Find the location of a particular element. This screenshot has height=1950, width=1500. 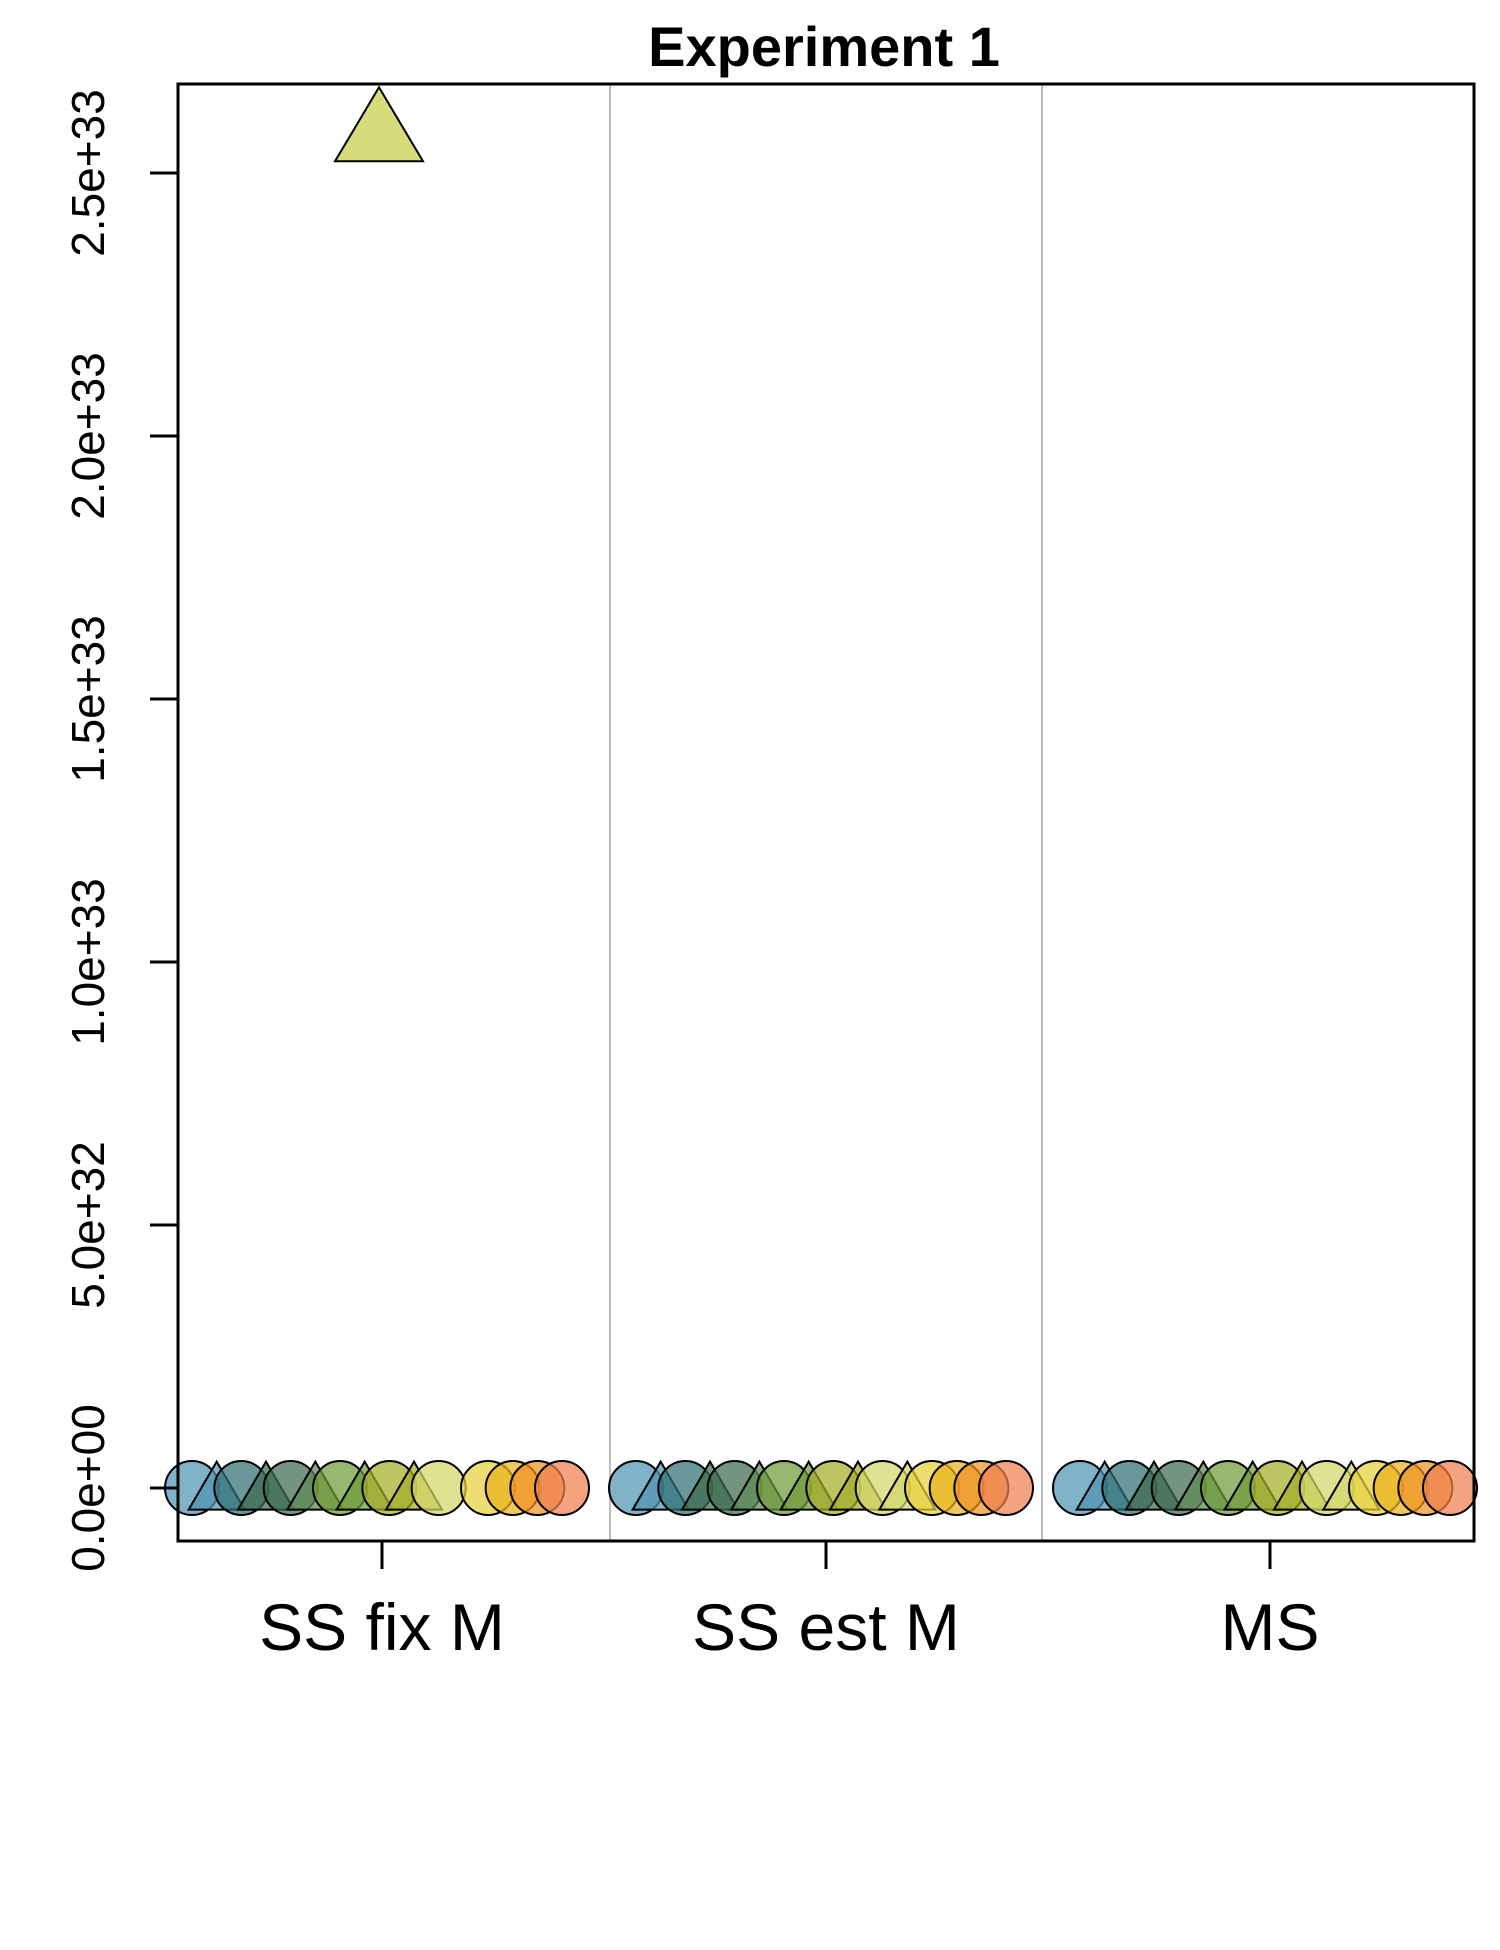

category-label: MS is located at coordinates (1270, 1627).